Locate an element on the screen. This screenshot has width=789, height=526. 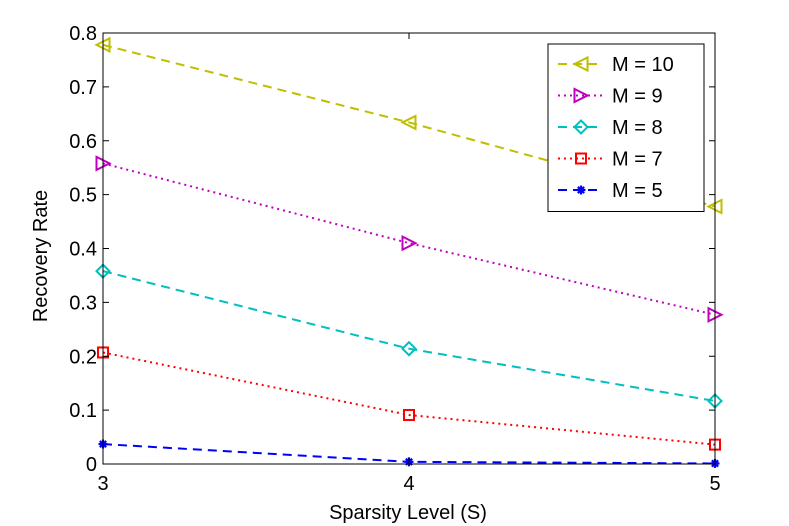
y-tick-label: 0.4 is located at coordinates (83, 250).